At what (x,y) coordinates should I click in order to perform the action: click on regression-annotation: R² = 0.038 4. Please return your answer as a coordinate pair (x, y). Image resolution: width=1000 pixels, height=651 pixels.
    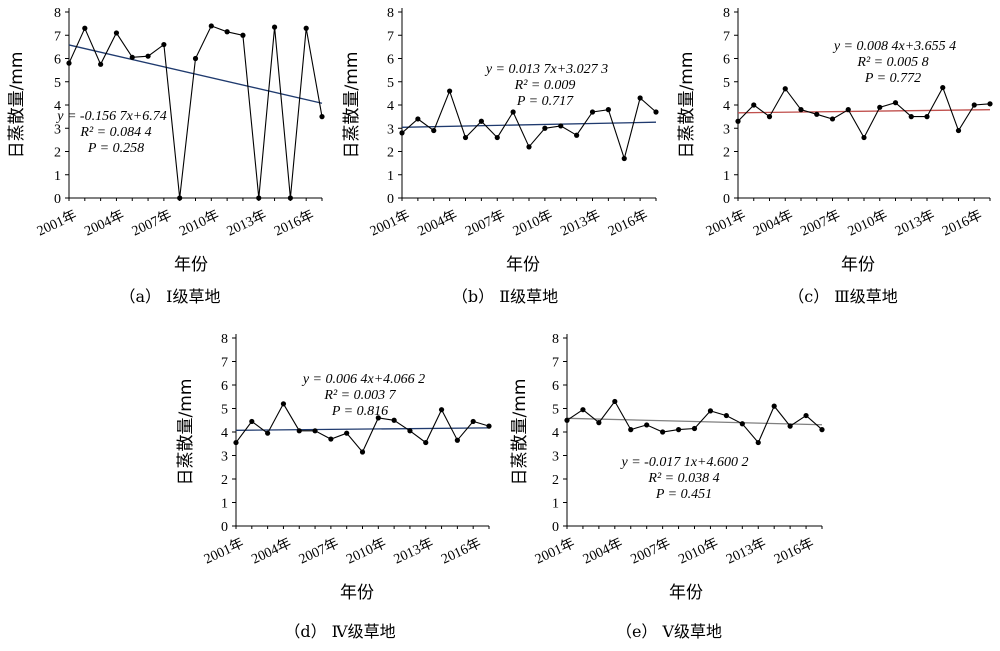
    Looking at the image, I should click on (683, 478).